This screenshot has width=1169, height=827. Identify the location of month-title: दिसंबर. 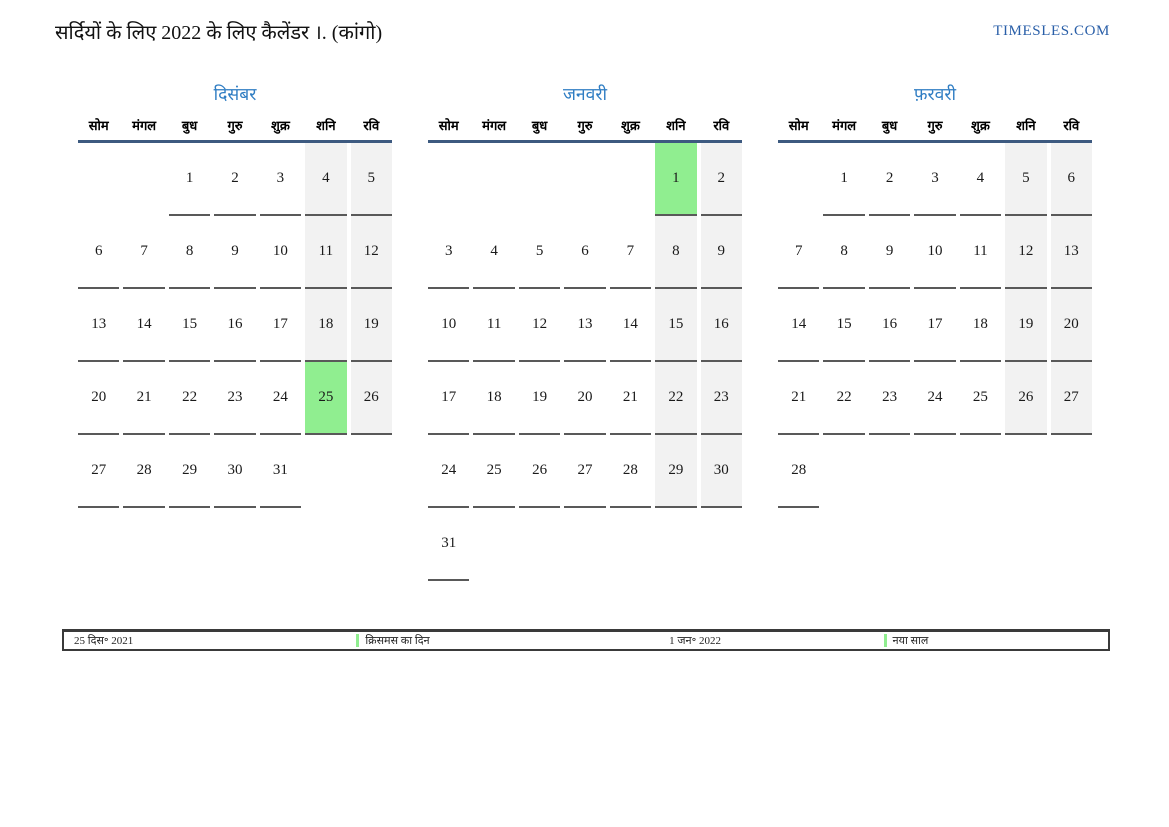
(235, 94).